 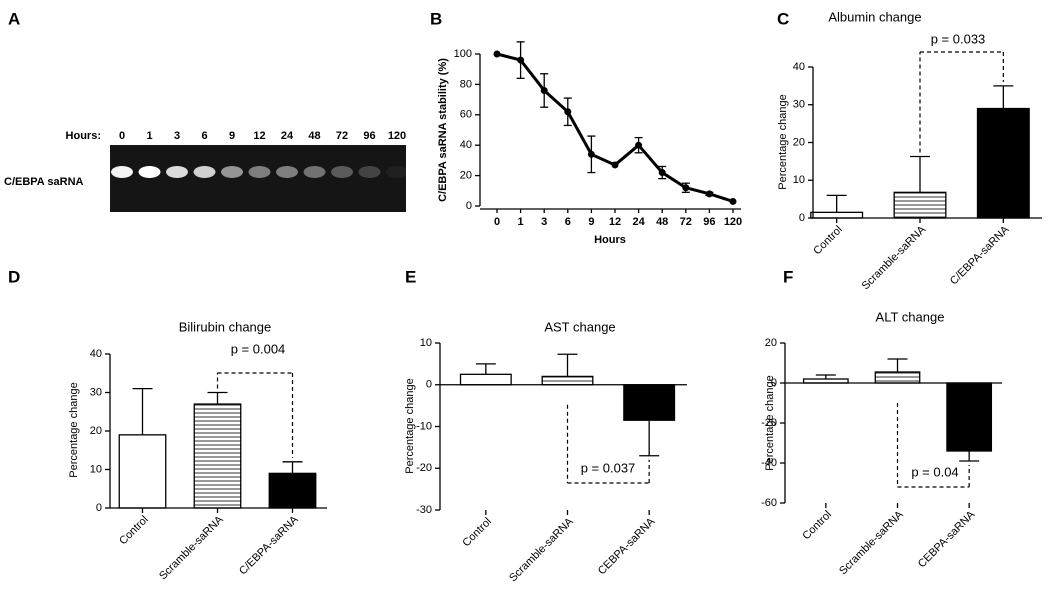 I want to click on y-axis-label: C/EBPA saRNA stability (%), so click(x=443, y=130).